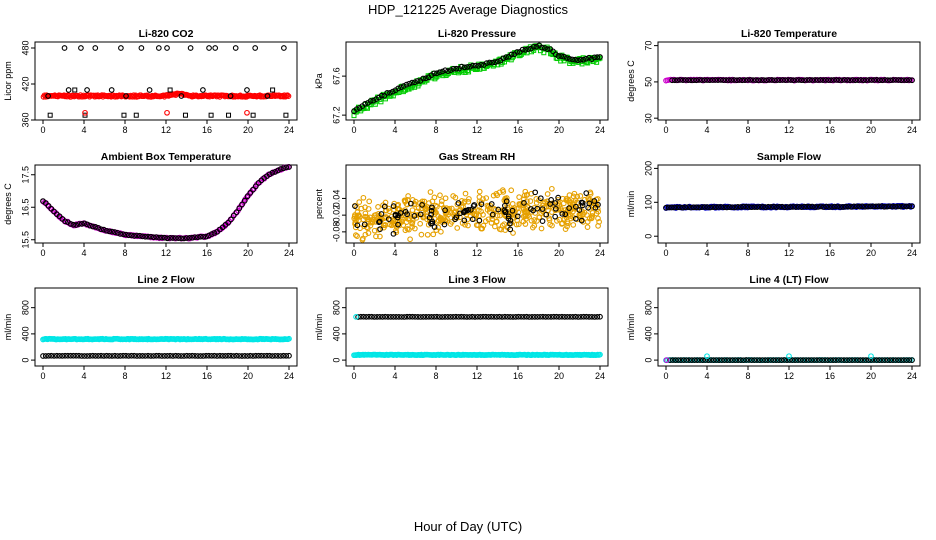  I want to click on x-tick-label: 24, so click(912, 130).